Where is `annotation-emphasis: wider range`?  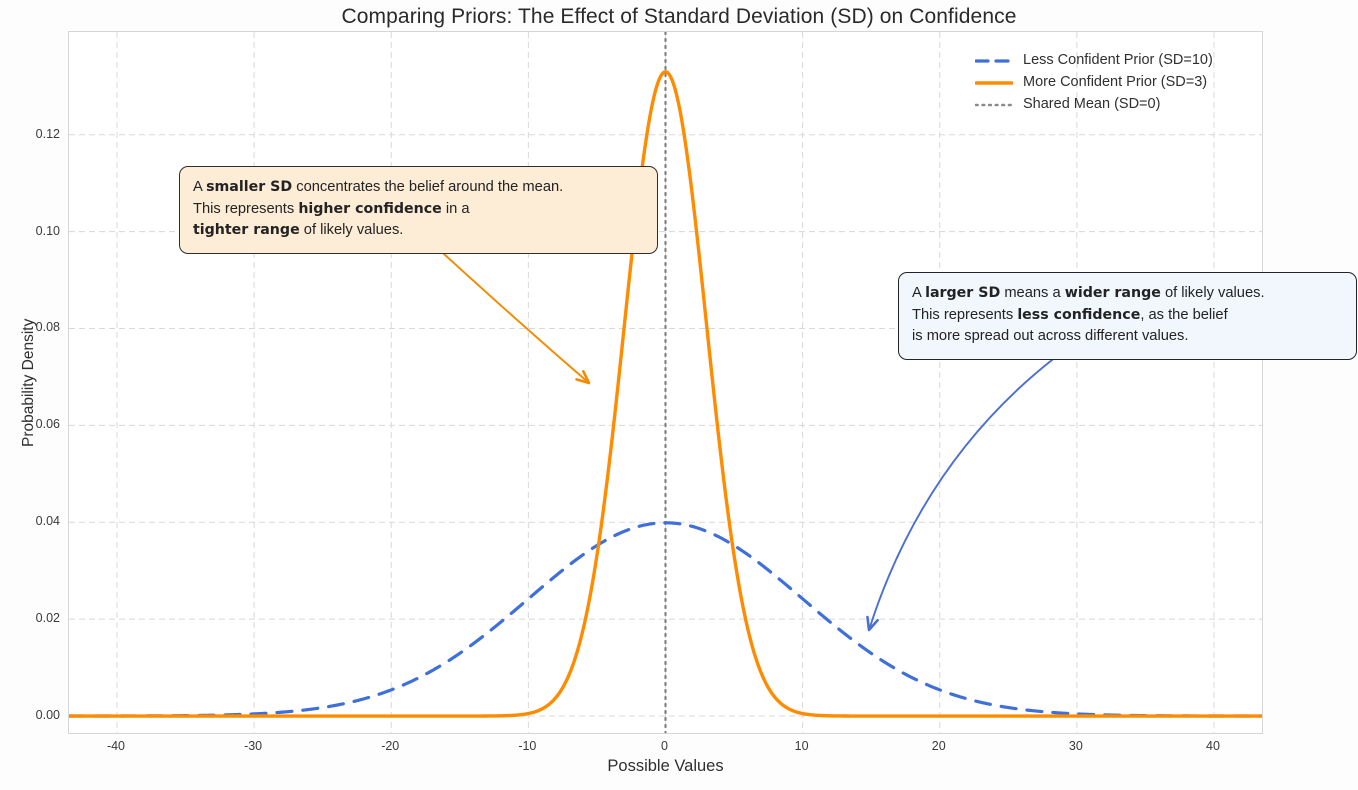 annotation-emphasis: wider range is located at coordinates (1112, 293).